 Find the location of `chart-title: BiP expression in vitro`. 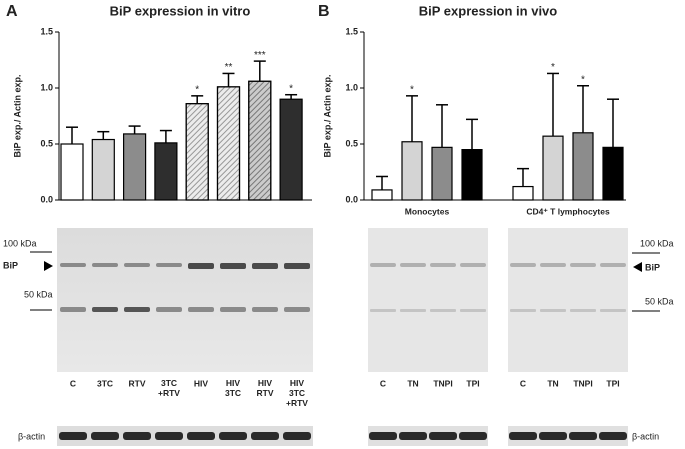

chart-title: BiP expression in vitro is located at coordinates (180, 10).